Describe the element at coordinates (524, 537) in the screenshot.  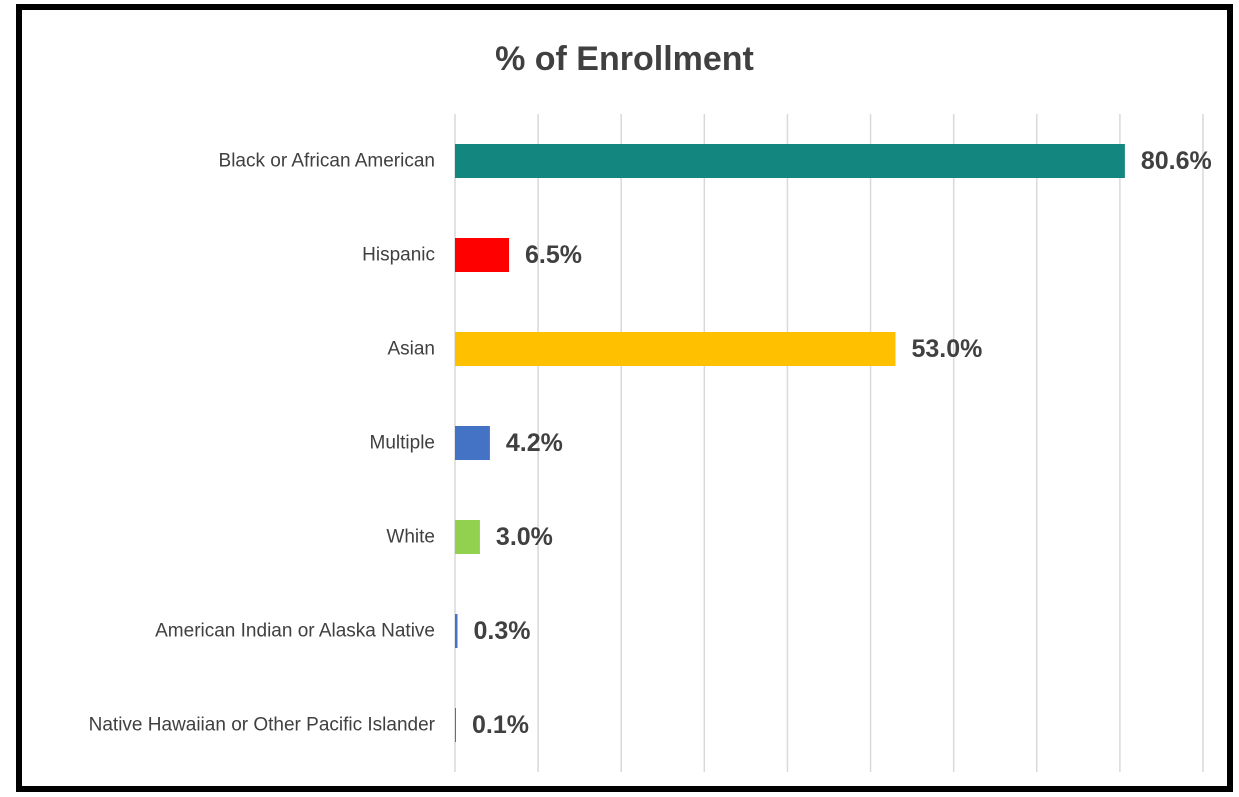
I see `data-label: 3.0%` at that location.